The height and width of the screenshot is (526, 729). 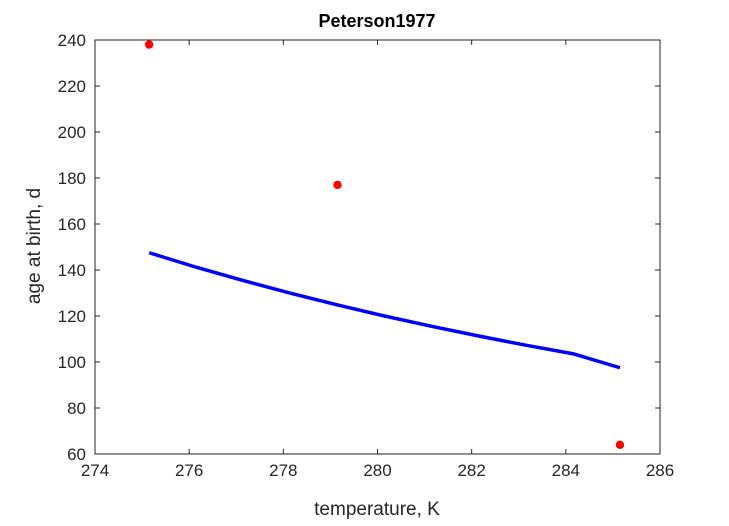 What do you see at coordinates (377, 509) in the screenshot?
I see `x-axis-label: temperature, K` at bounding box center [377, 509].